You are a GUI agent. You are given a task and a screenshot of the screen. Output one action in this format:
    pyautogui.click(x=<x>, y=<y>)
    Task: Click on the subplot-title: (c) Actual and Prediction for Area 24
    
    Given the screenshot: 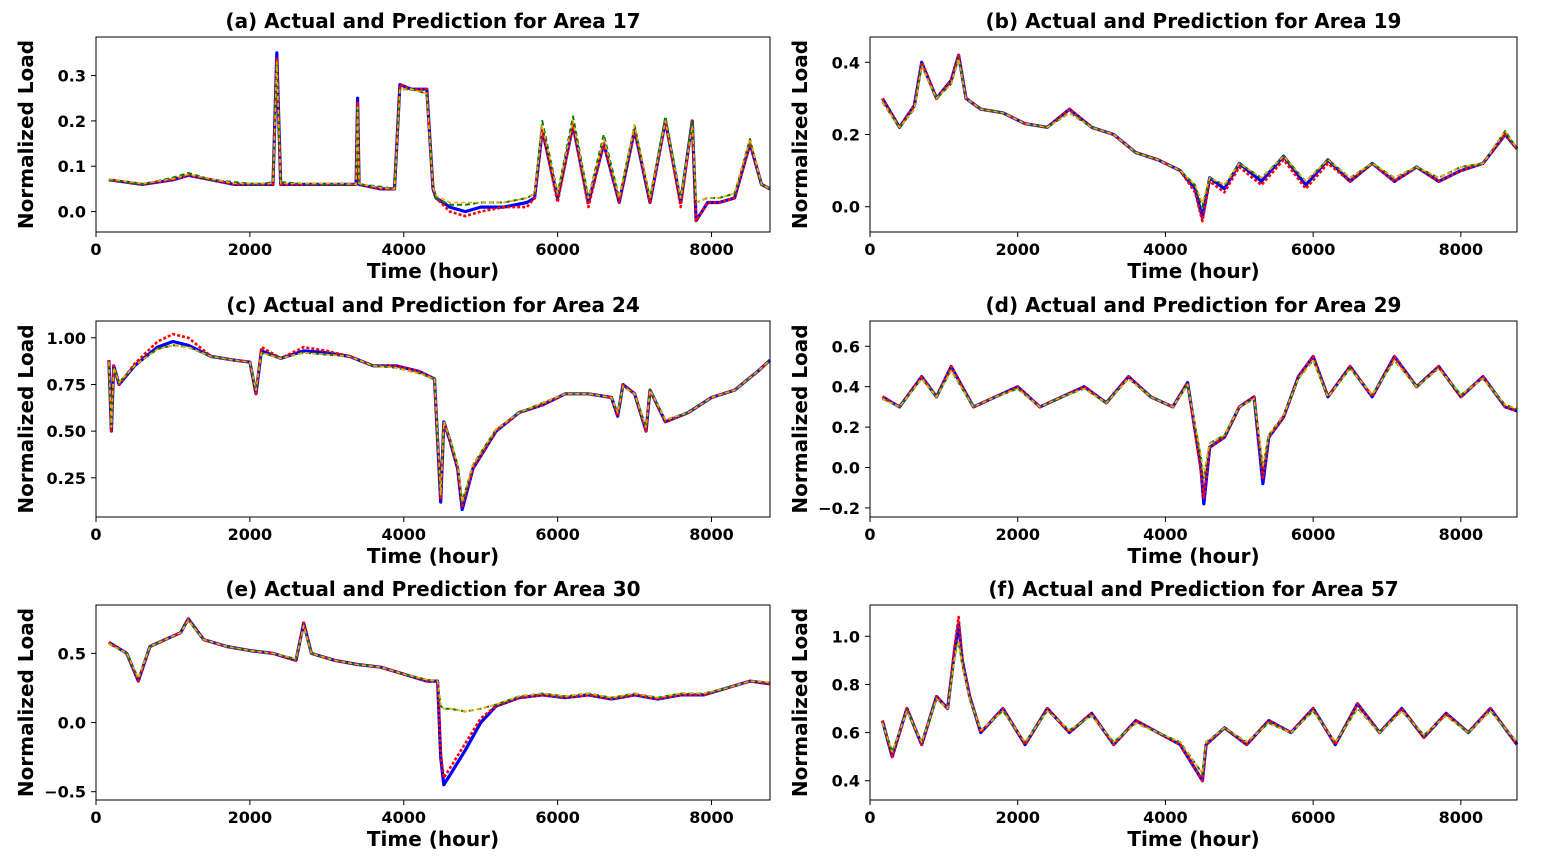 What is the action you would take?
    pyautogui.click(x=433, y=305)
    